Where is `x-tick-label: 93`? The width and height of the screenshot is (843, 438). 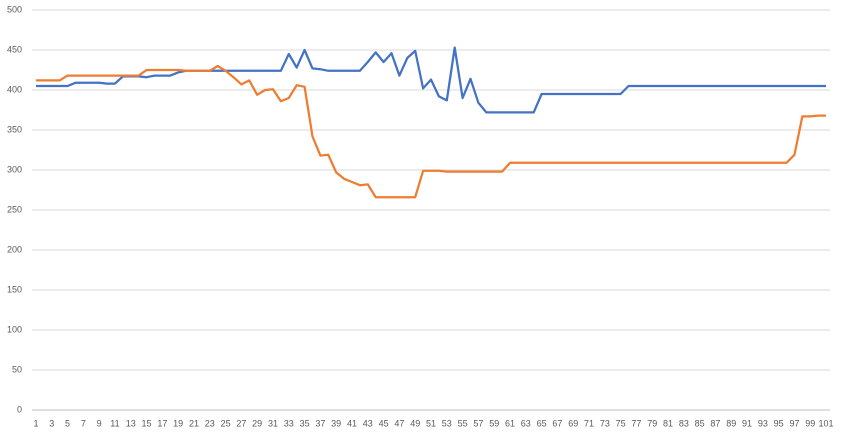
x-tick-label: 93 is located at coordinates (763, 423).